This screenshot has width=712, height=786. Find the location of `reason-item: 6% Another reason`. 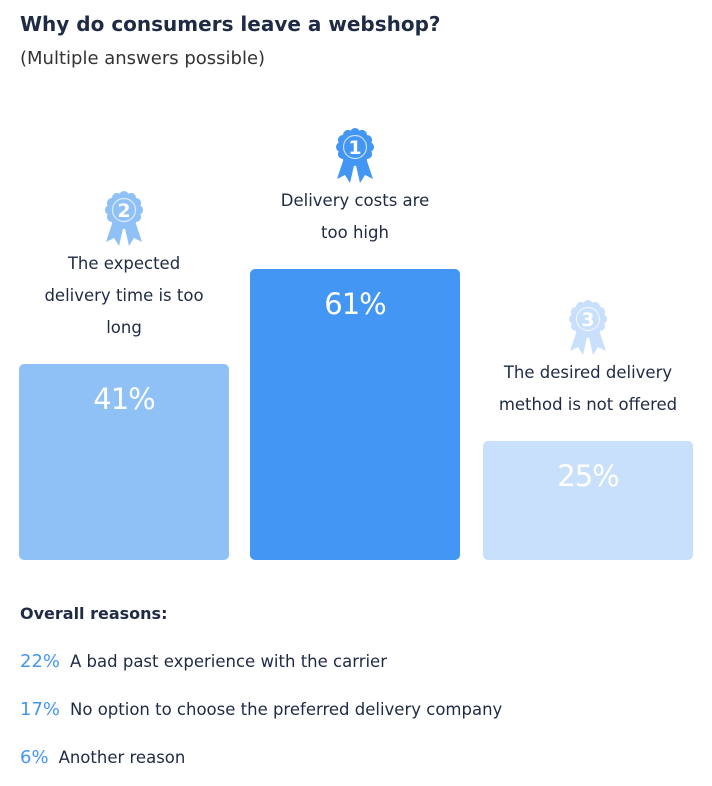

reason-item: 6% Another reason is located at coordinates (102, 757).